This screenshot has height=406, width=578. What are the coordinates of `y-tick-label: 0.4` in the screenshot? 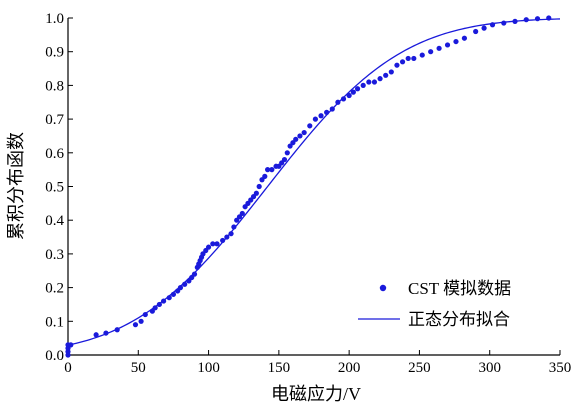 It's located at (54, 221).